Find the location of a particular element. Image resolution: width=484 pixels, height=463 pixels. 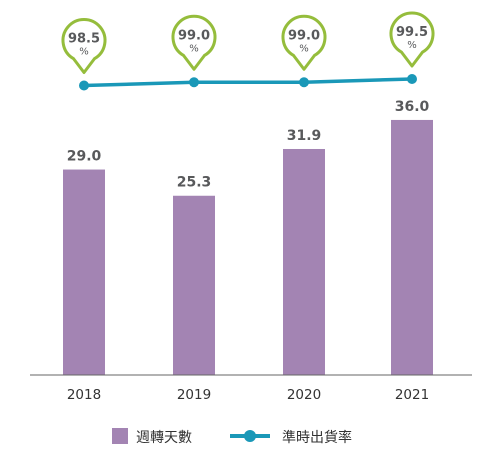

legend-swatch-bar is located at coordinates (120, 436).